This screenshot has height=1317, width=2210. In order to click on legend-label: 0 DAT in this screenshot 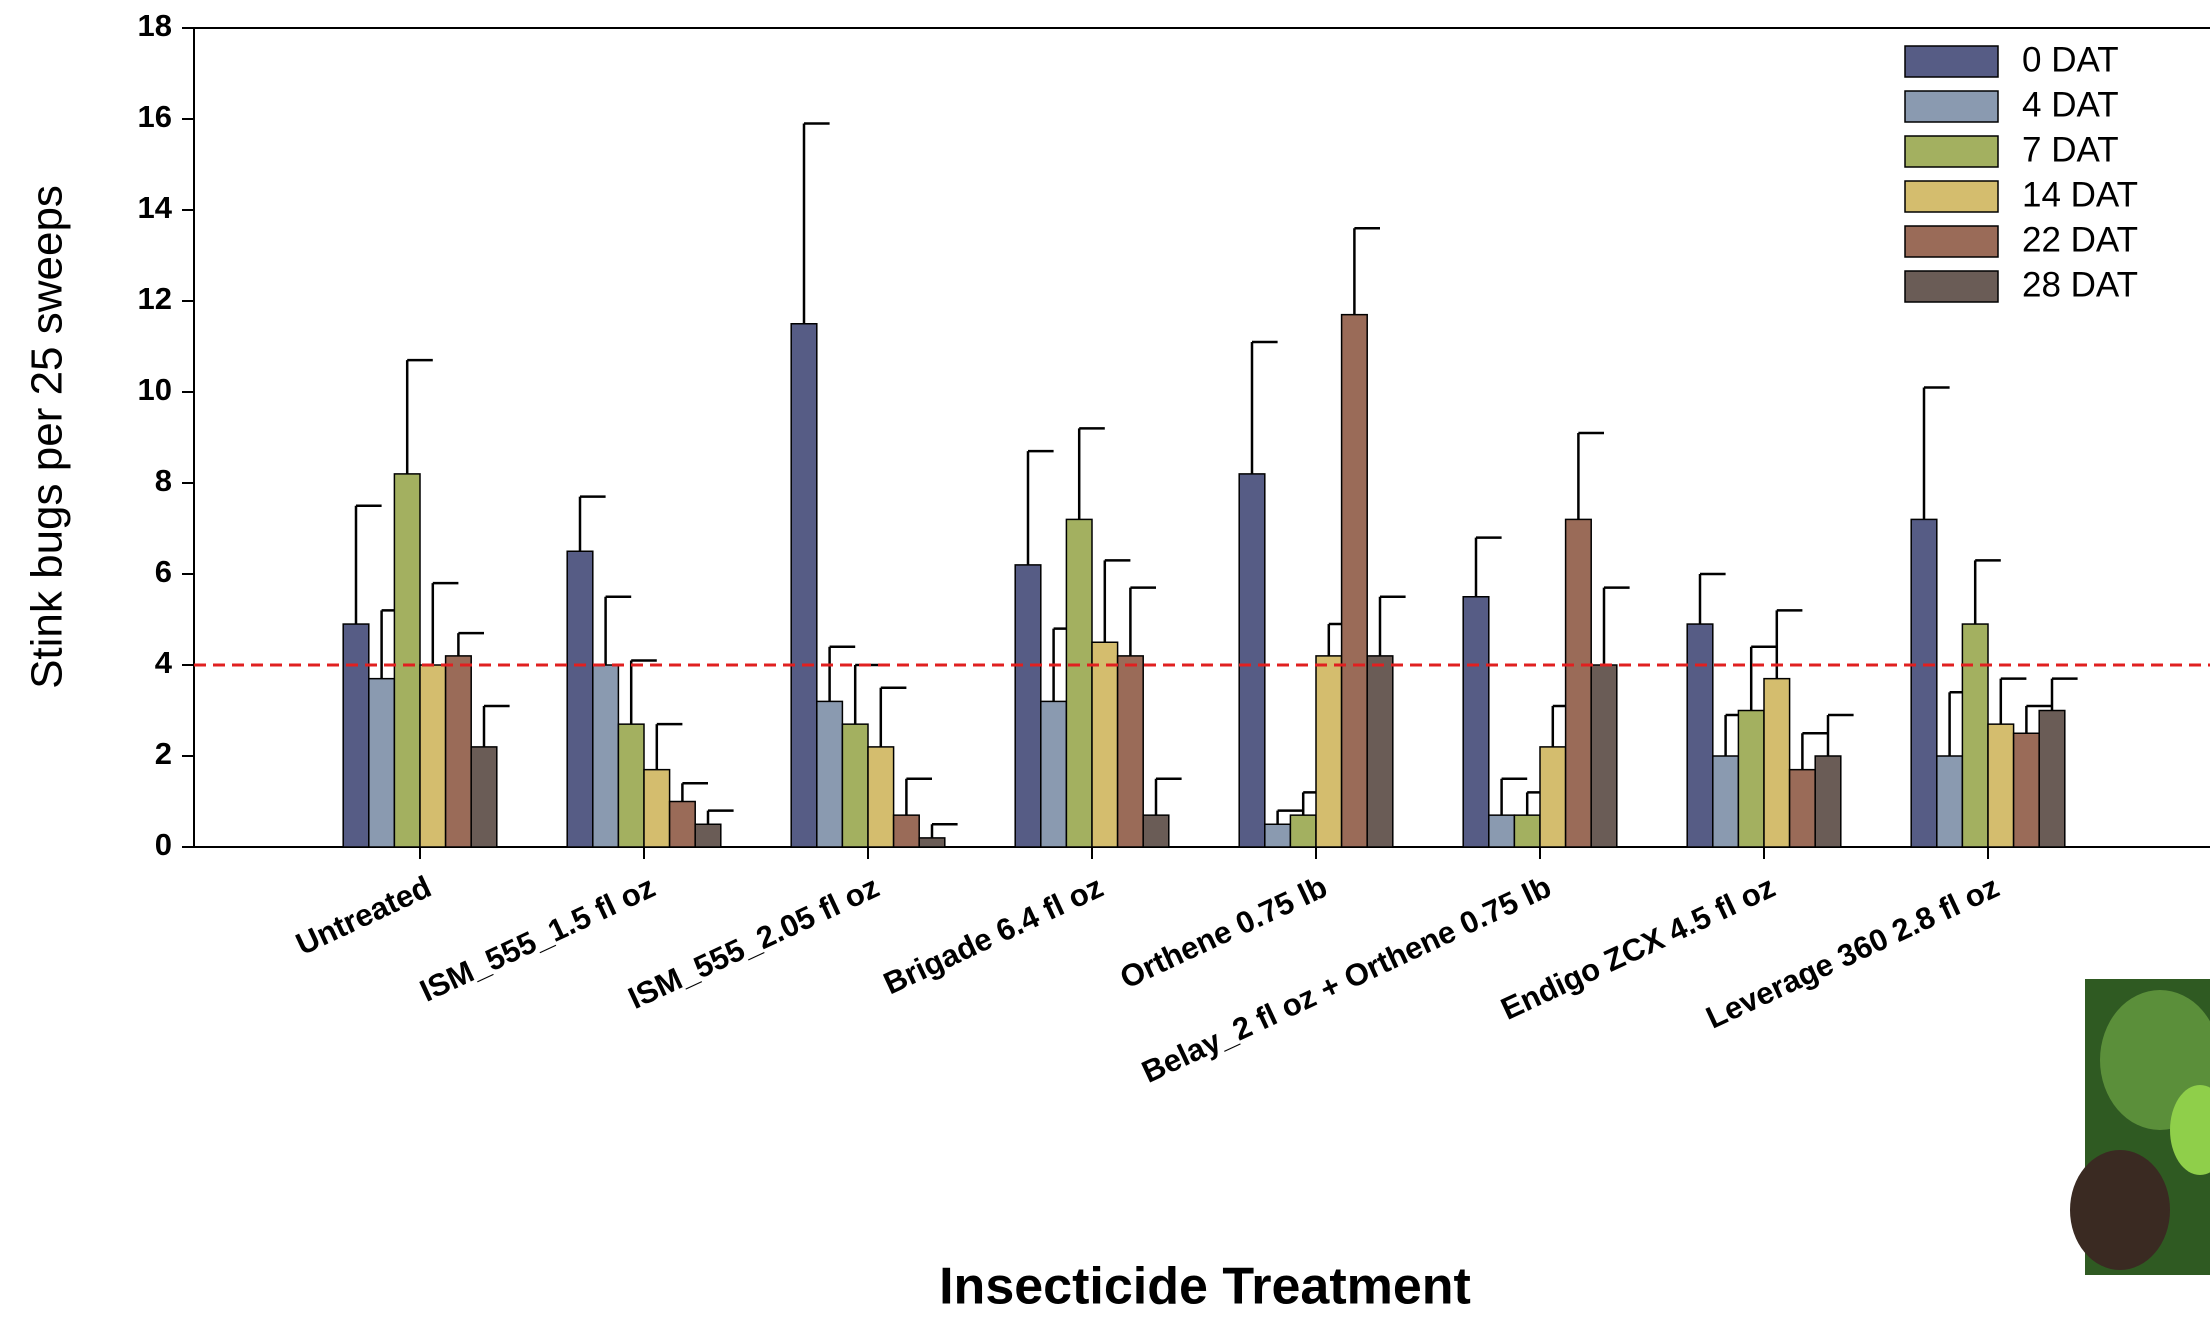, I will do `click(2070, 59)`.